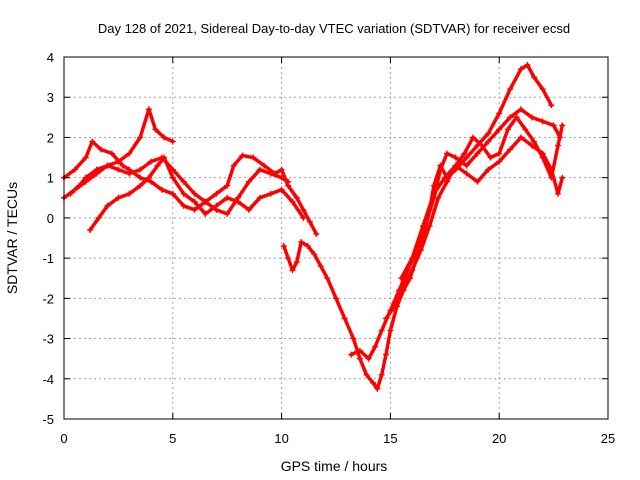  I want to click on x-tick-label: 0, so click(63, 438).